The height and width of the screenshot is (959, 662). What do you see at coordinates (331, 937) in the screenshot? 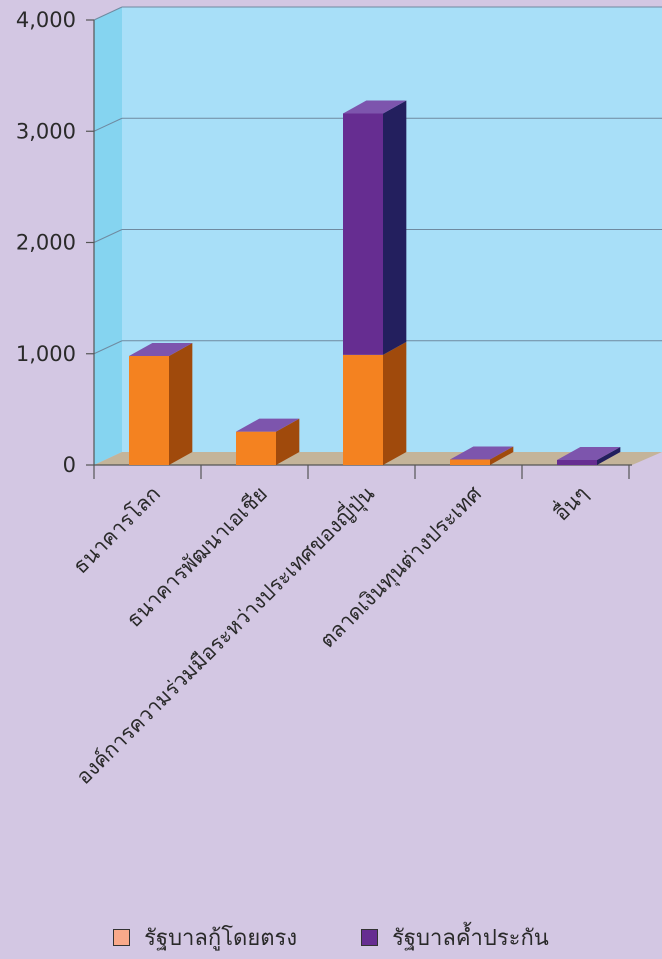
I see `legend: รัฐบาลกู้โดยตรง รัฐบาลค้ำประกัน` at bounding box center [331, 937].